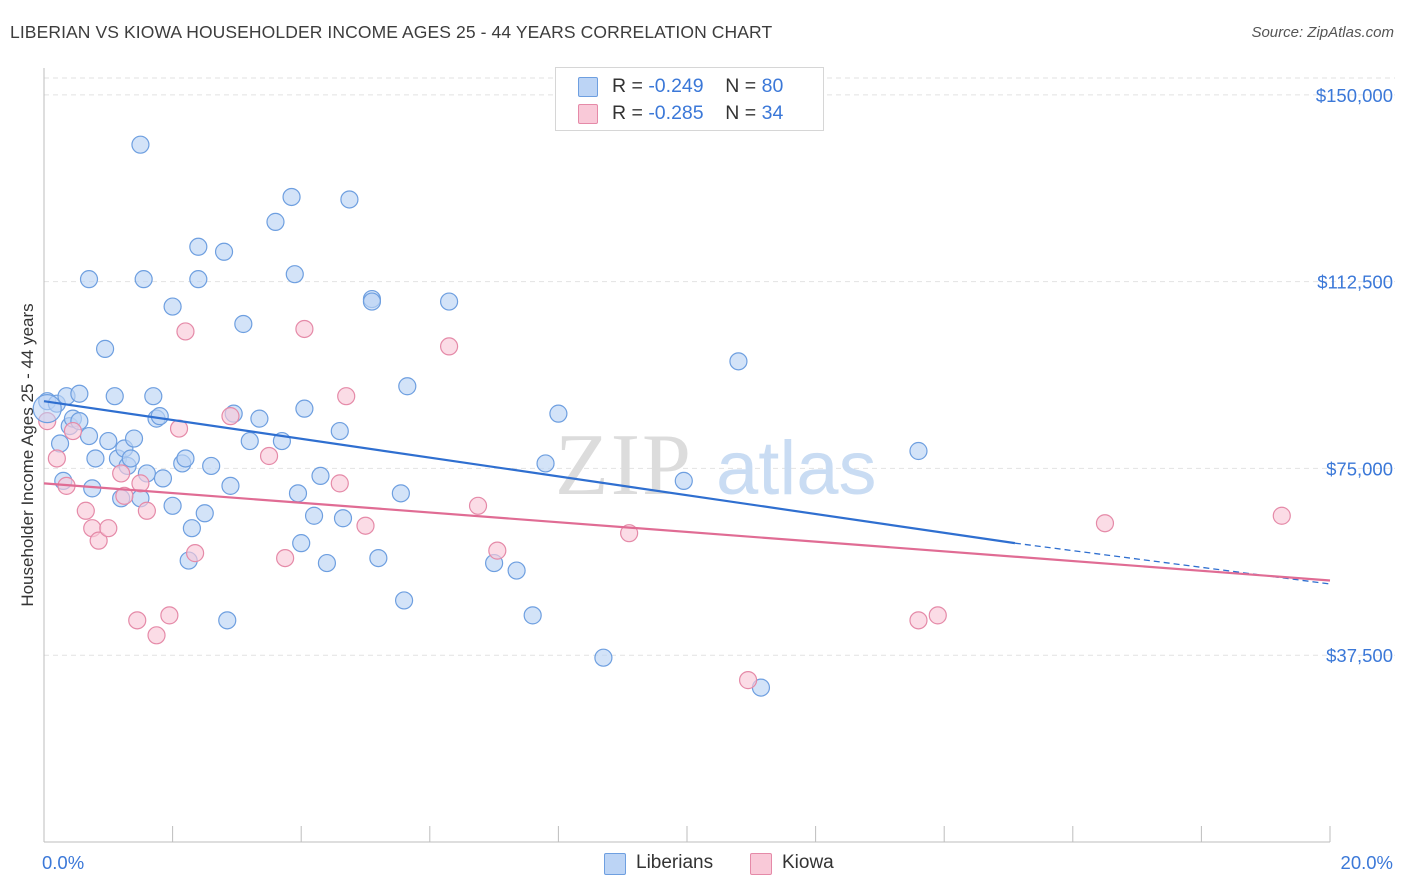 The width and height of the screenshot is (1406, 892). What do you see at coordinates (689, 99) in the screenshot?
I see `correlation-legend: R = -0.249 N = 80 R = -0.285 N = 34` at bounding box center [689, 99].